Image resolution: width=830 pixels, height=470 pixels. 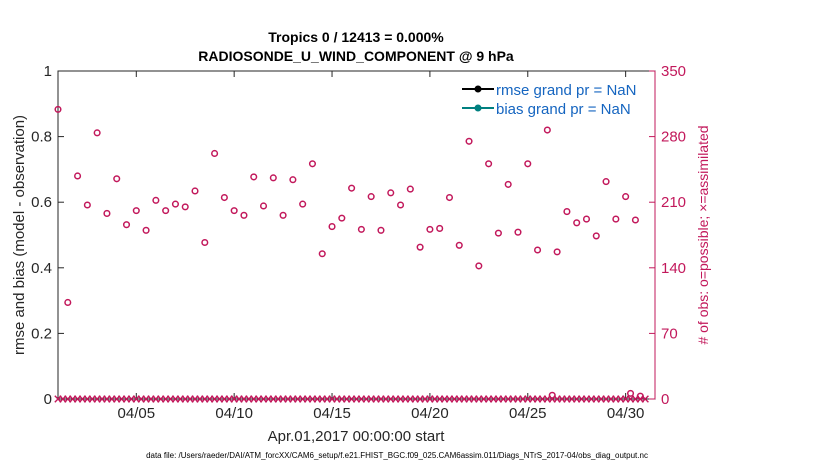 I want to click on legend-label-bias: bias grand pr = NaN, so click(x=563, y=109).